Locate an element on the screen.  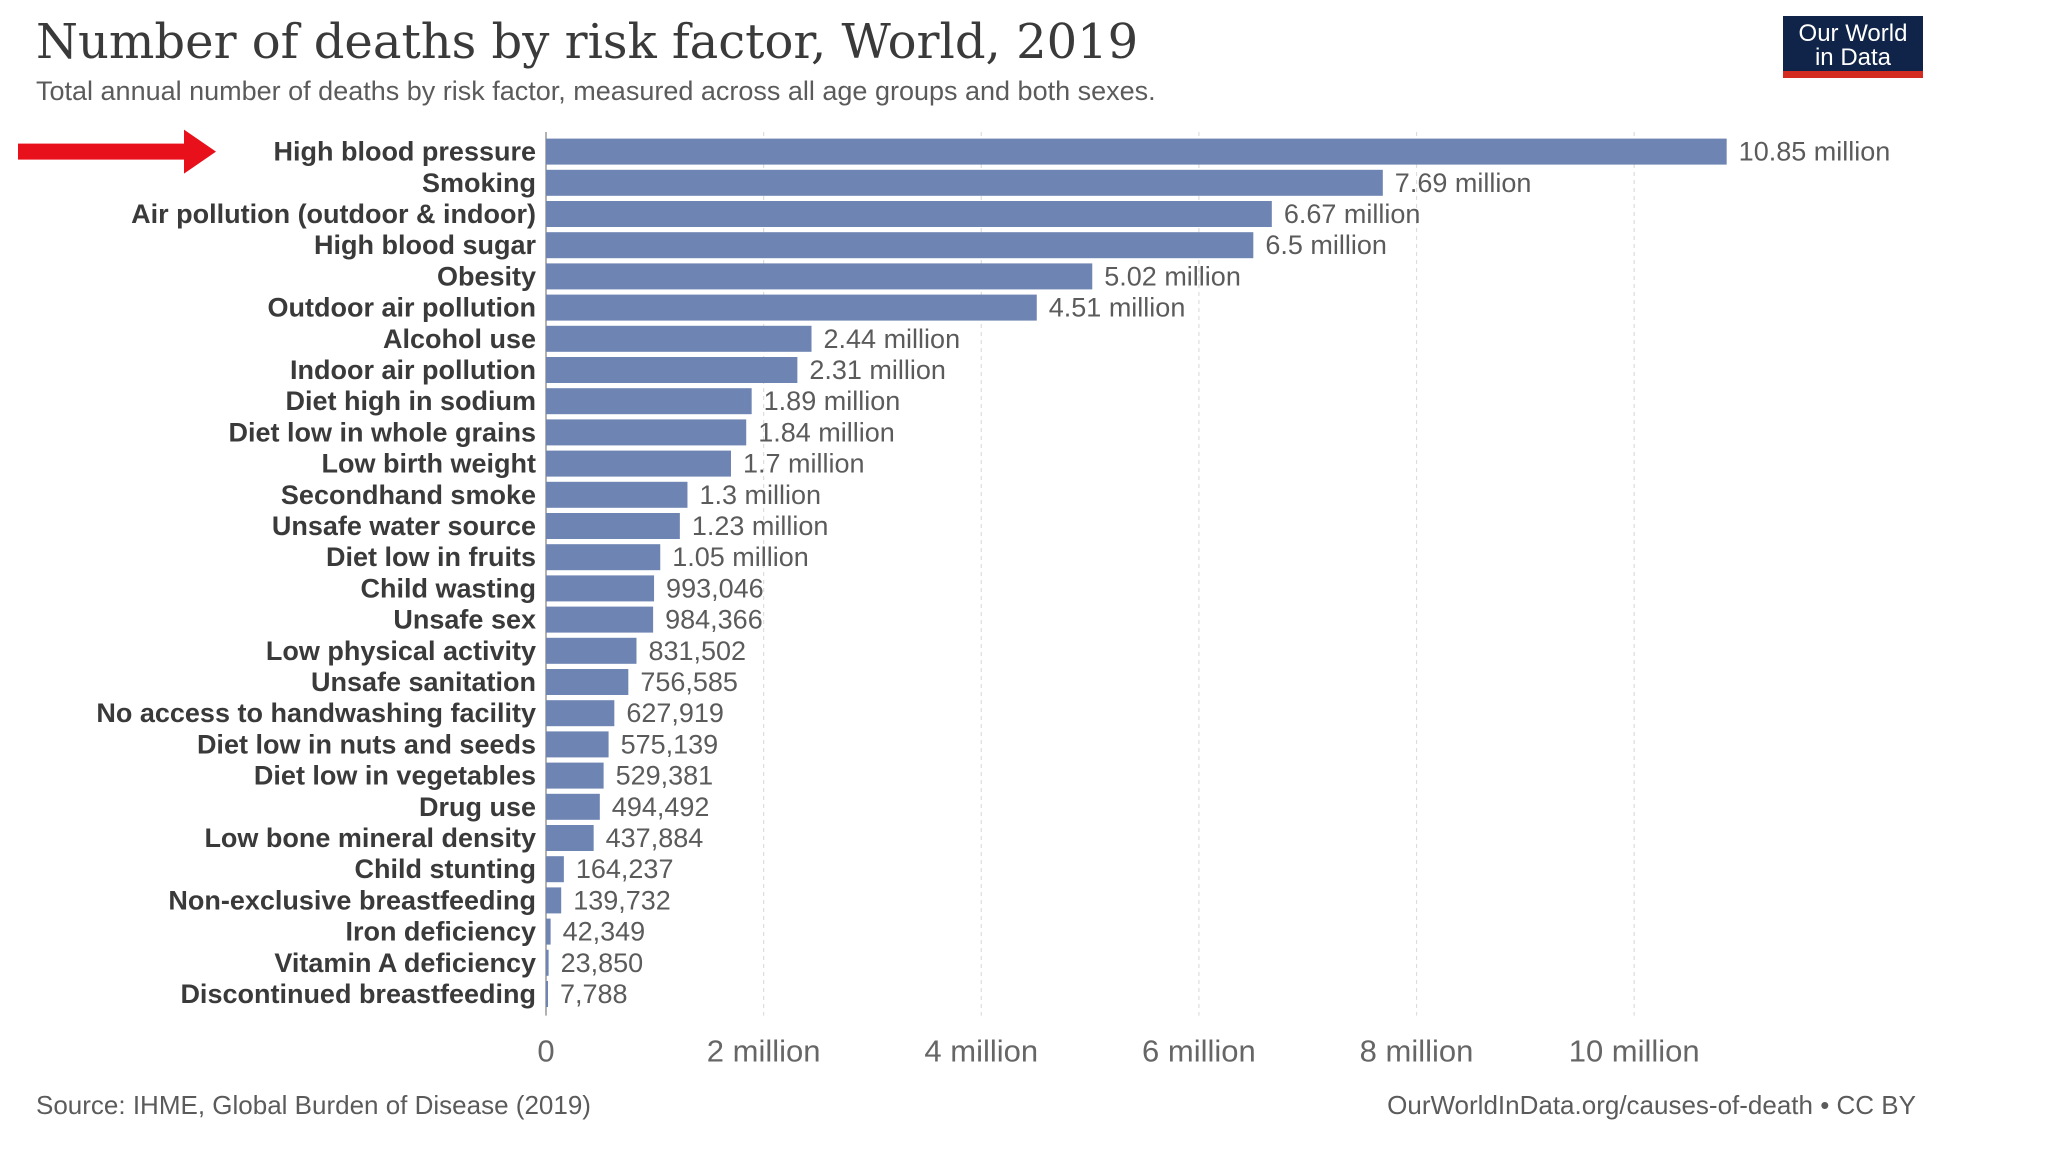
value-label: 6.67 million is located at coordinates (1352, 214).